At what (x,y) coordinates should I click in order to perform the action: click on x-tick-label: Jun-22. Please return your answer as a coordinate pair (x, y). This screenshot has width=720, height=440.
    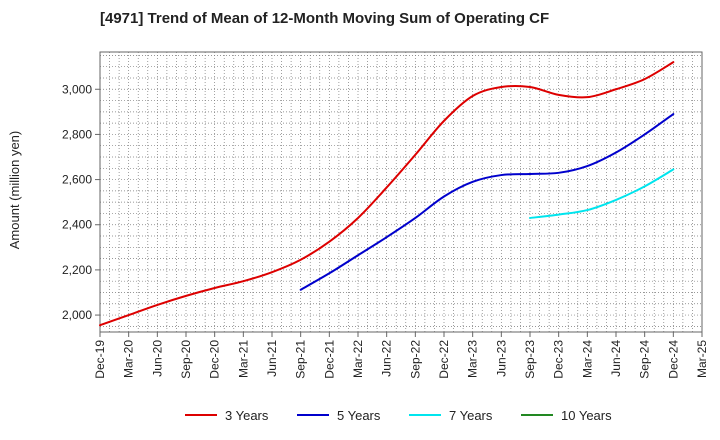
    Looking at the image, I should click on (387, 358).